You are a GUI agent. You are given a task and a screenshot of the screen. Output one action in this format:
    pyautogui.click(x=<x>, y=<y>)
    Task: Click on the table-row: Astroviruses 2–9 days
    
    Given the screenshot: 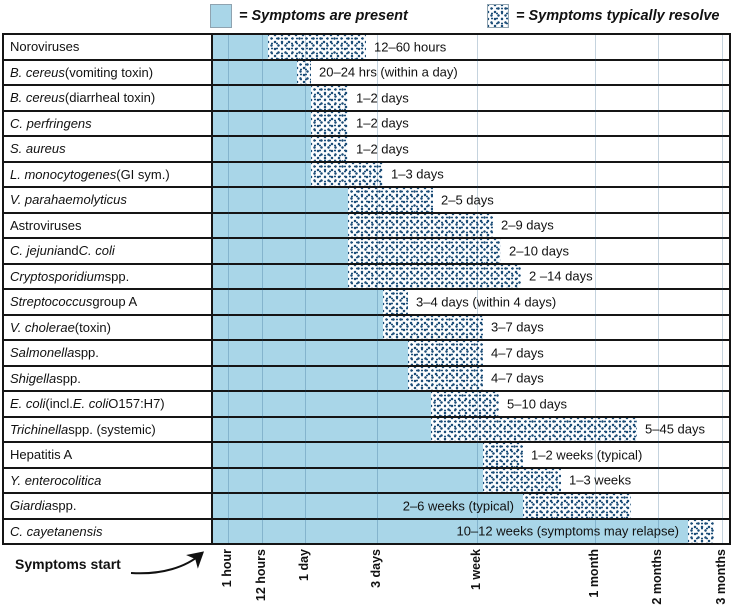 What is the action you would take?
    pyautogui.click(x=366, y=226)
    